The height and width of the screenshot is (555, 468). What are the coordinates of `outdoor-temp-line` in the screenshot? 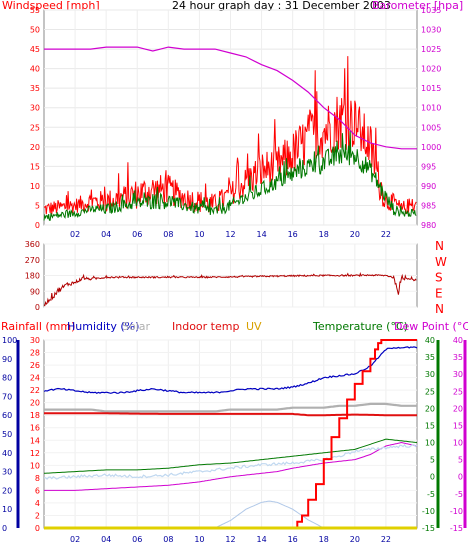 It's located at (231, 461).